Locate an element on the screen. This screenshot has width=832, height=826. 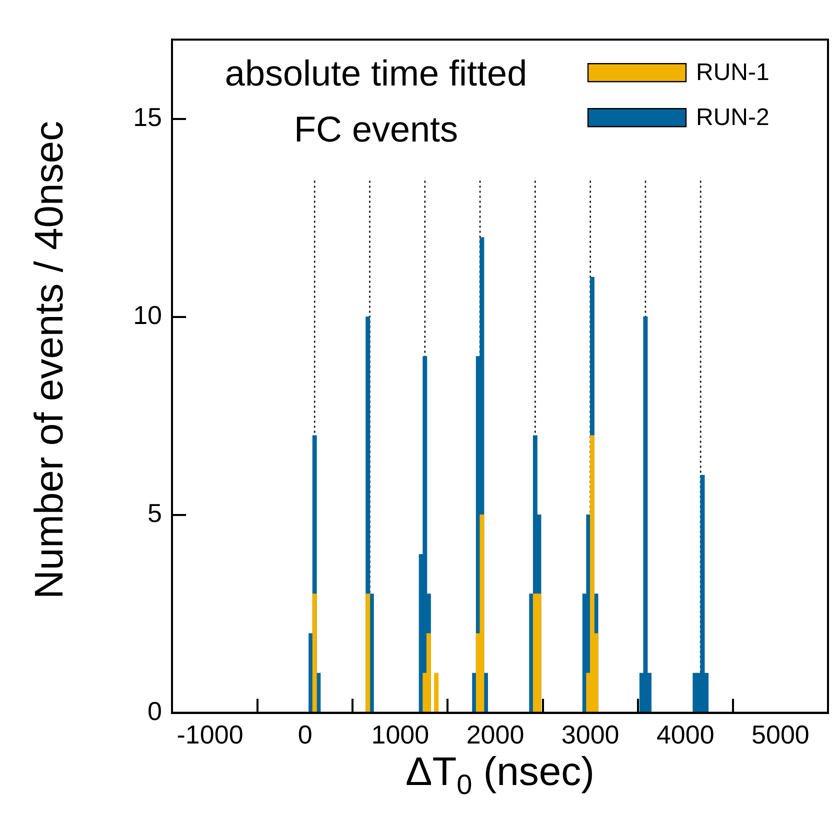
y-tick-label: 0 is located at coordinates (155, 711).